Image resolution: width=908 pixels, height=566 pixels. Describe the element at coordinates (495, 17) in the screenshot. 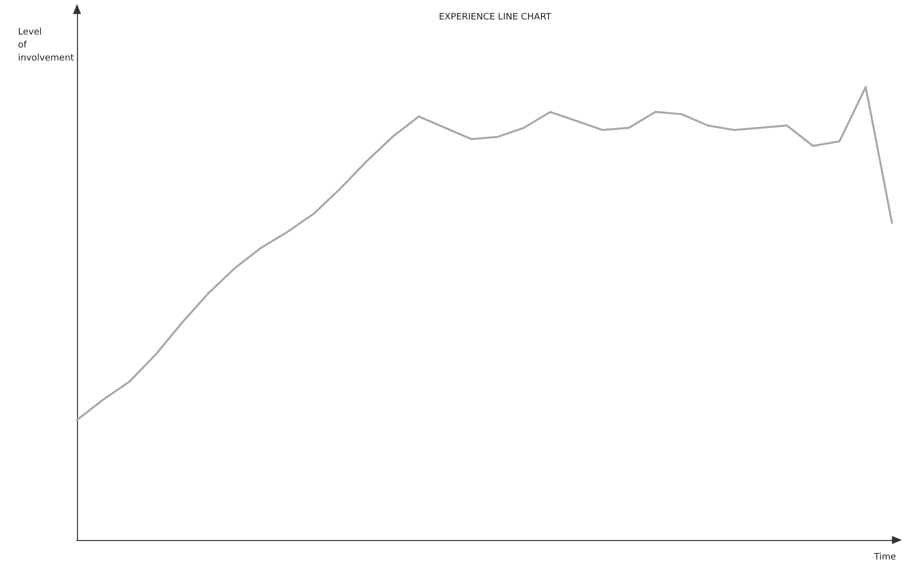

I see `chart-title: EXPERIENCE LINE CHART` at that location.